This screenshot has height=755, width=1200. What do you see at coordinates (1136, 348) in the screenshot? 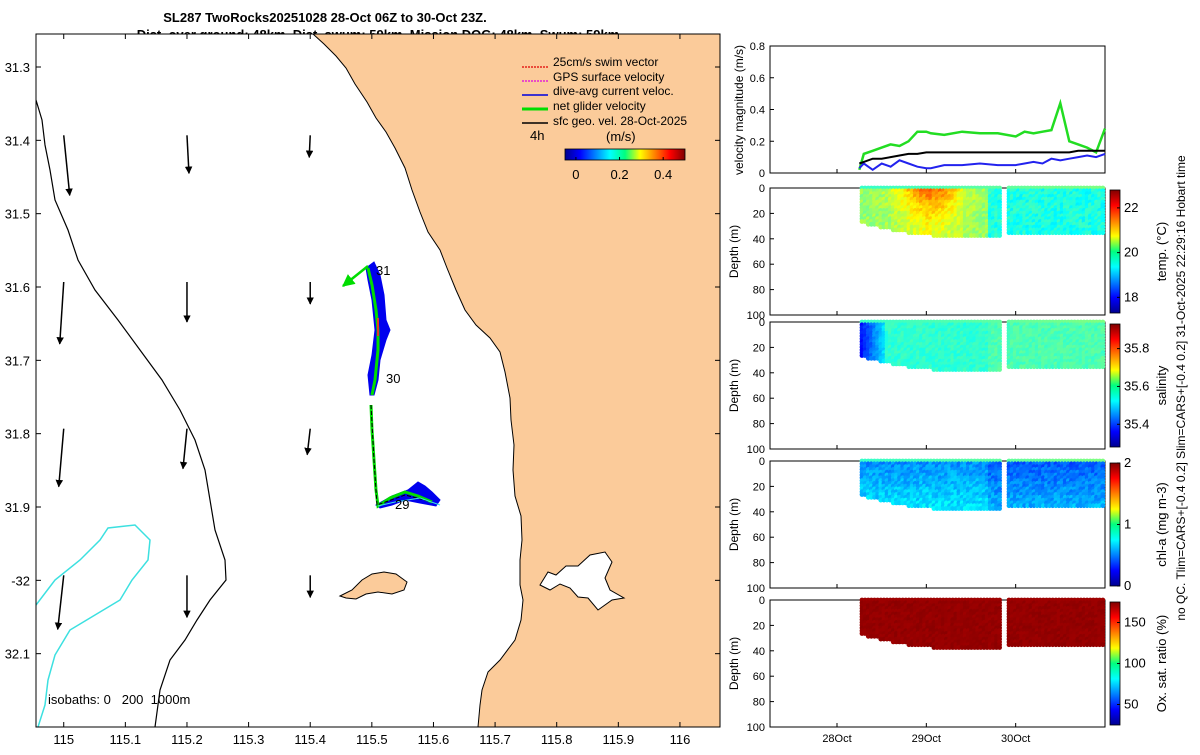
I see `colorbar-tick-label: 35.8` at bounding box center [1136, 348].